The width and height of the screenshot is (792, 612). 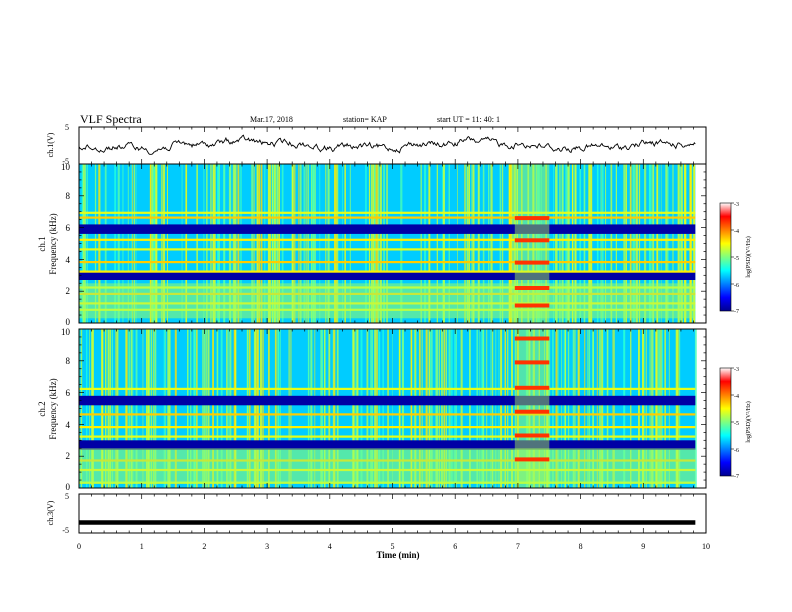 What do you see at coordinates (68, 456) in the screenshot?
I see `ch2-spec-ytick-2: 2` at bounding box center [68, 456].